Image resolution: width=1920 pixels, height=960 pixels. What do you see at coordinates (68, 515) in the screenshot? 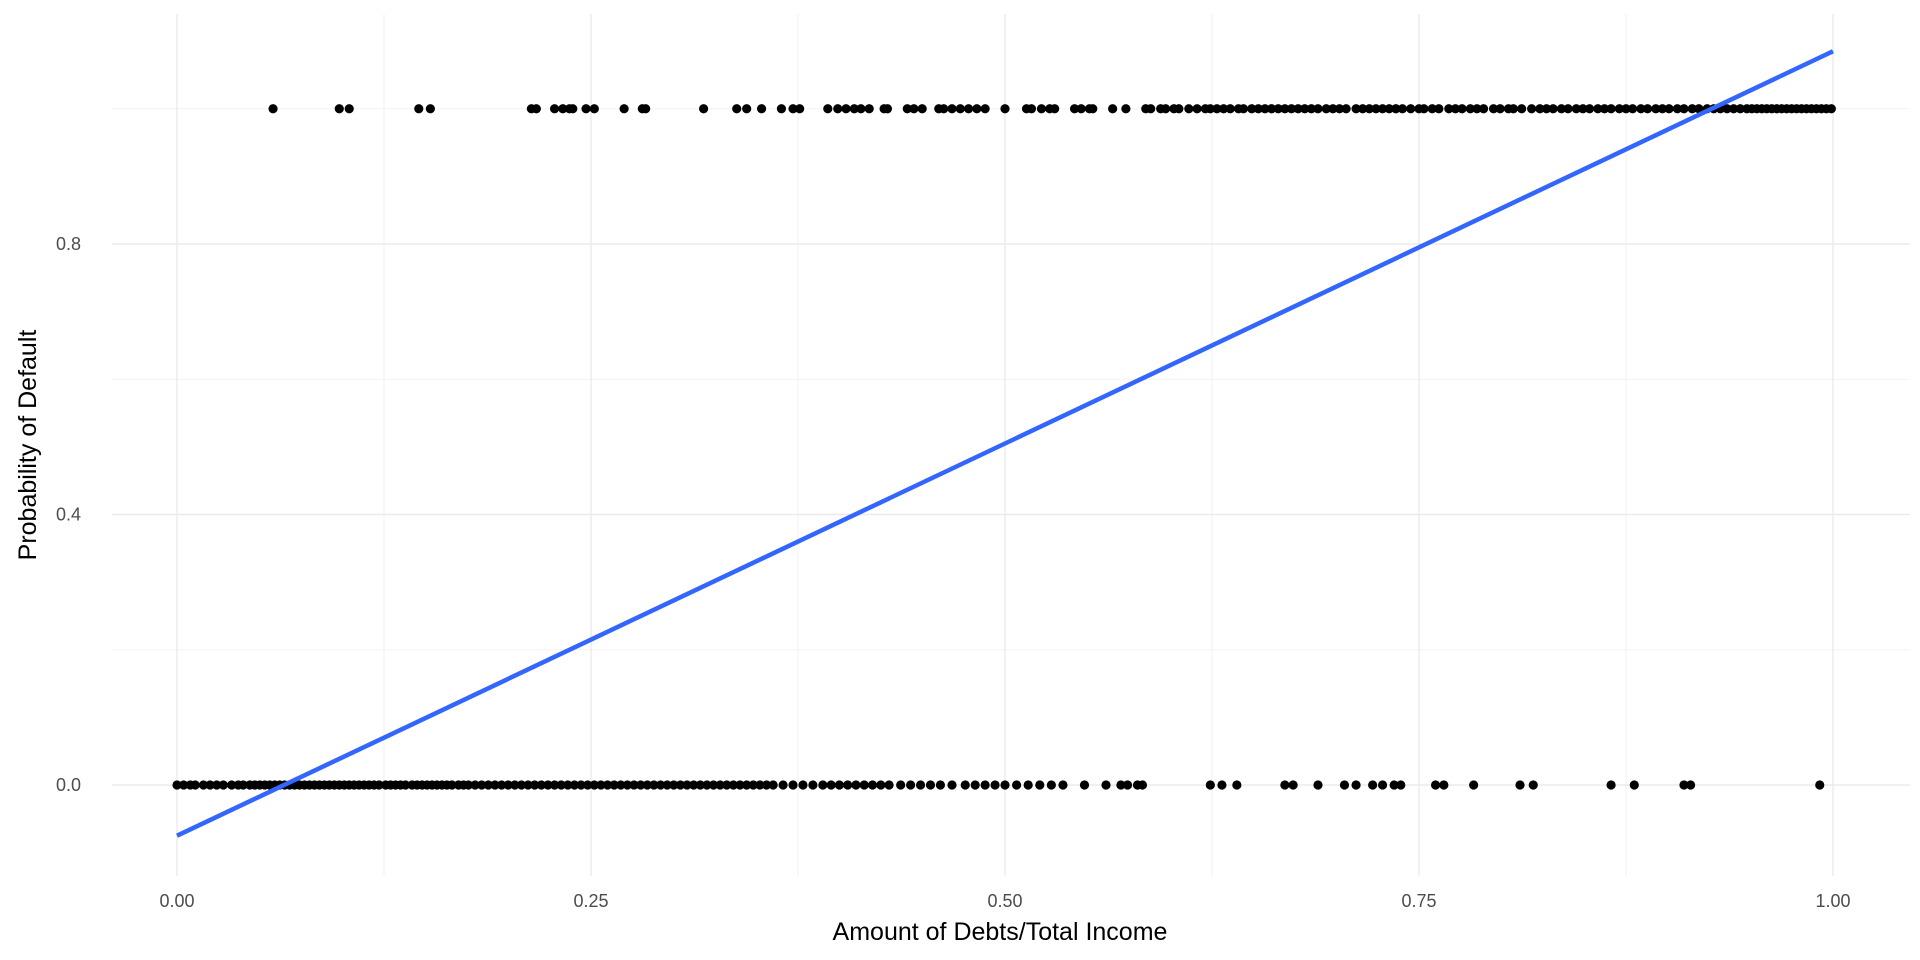
I see `y-tick-label: 0.4` at bounding box center [68, 515].